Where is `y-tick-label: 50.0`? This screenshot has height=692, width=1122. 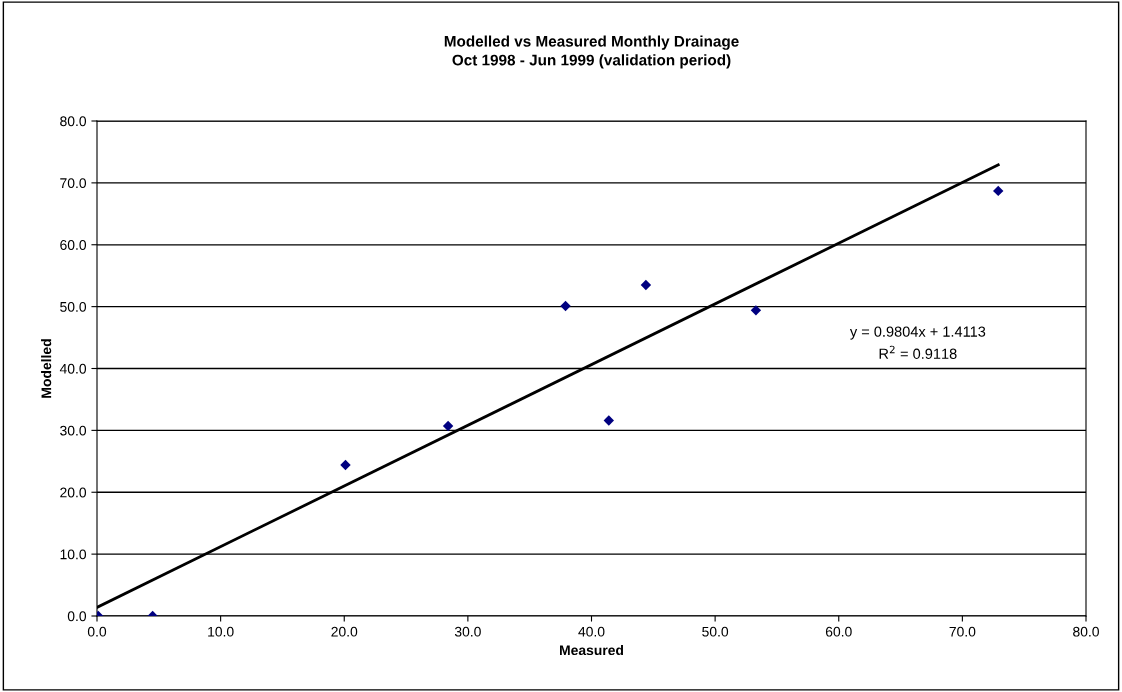
y-tick-label: 50.0 is located at coordinates (73, 306).